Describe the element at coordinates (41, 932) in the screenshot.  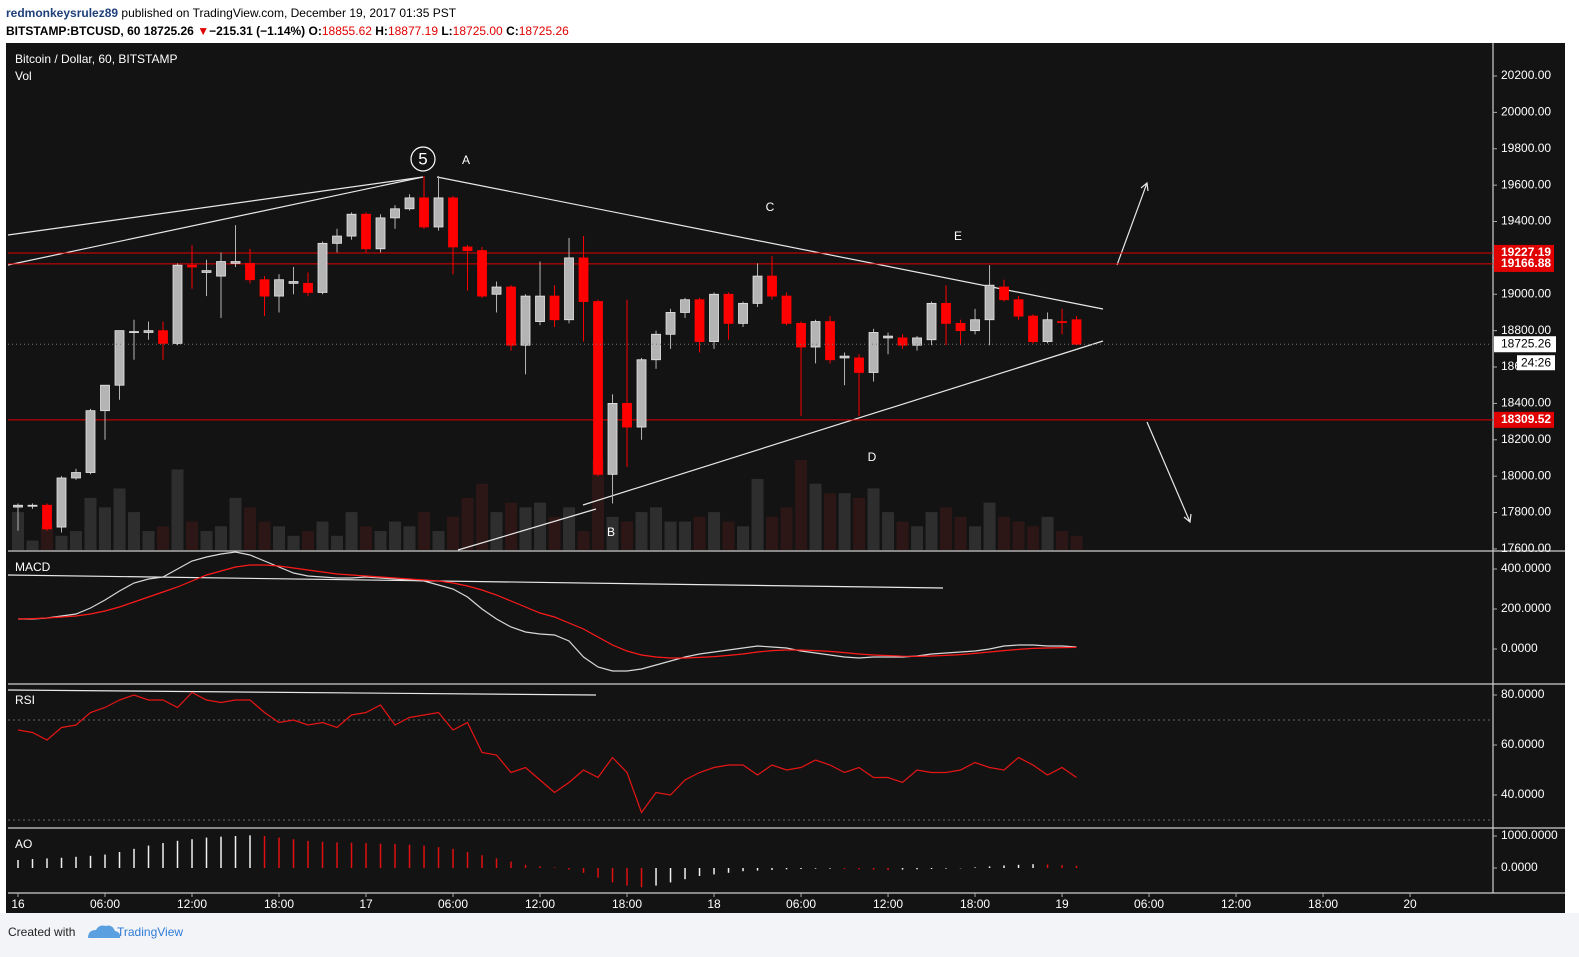
I see `footer-text: Created with` at that location.